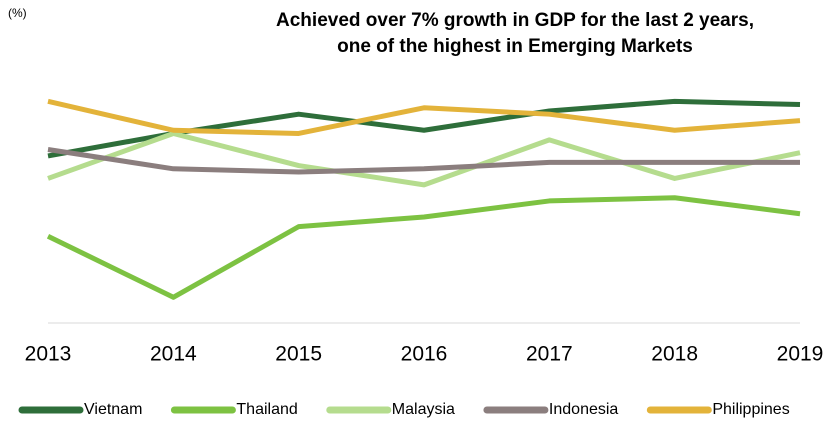 The image size is (829, 422). Describe the element at coordinates (173, 354) in the screenshot. I see `x-tick-label: 2014` at that location.